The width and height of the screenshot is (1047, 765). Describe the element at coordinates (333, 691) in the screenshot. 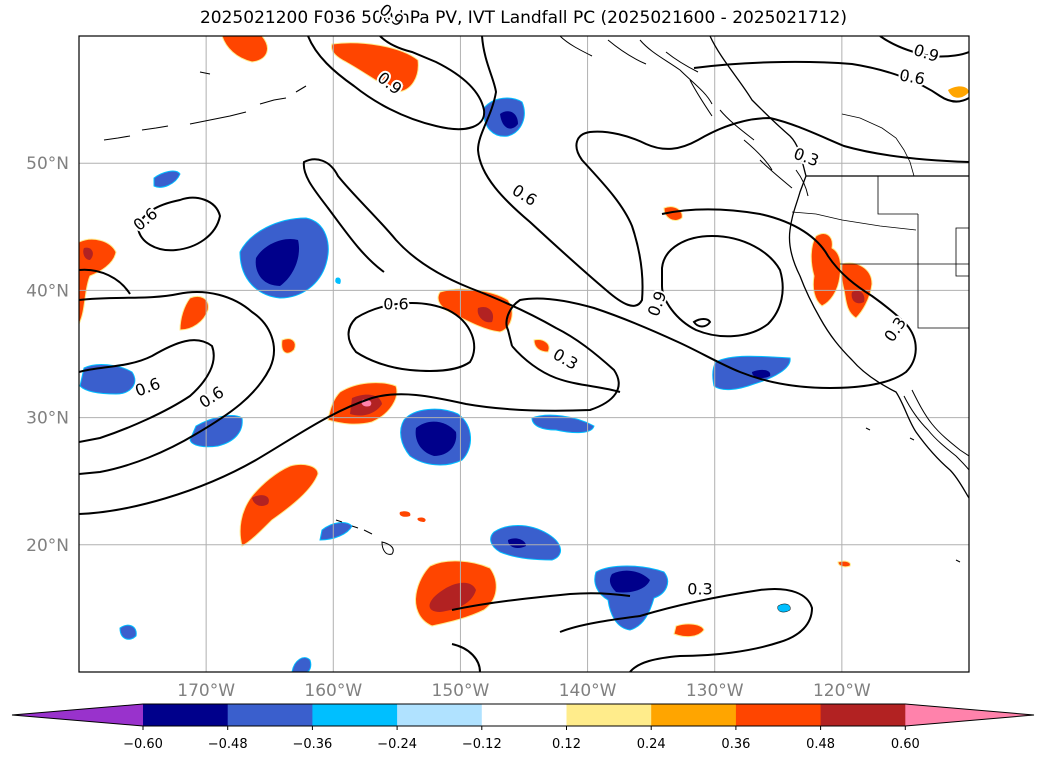

I see `lon-tick-label: 160°W` at that location.